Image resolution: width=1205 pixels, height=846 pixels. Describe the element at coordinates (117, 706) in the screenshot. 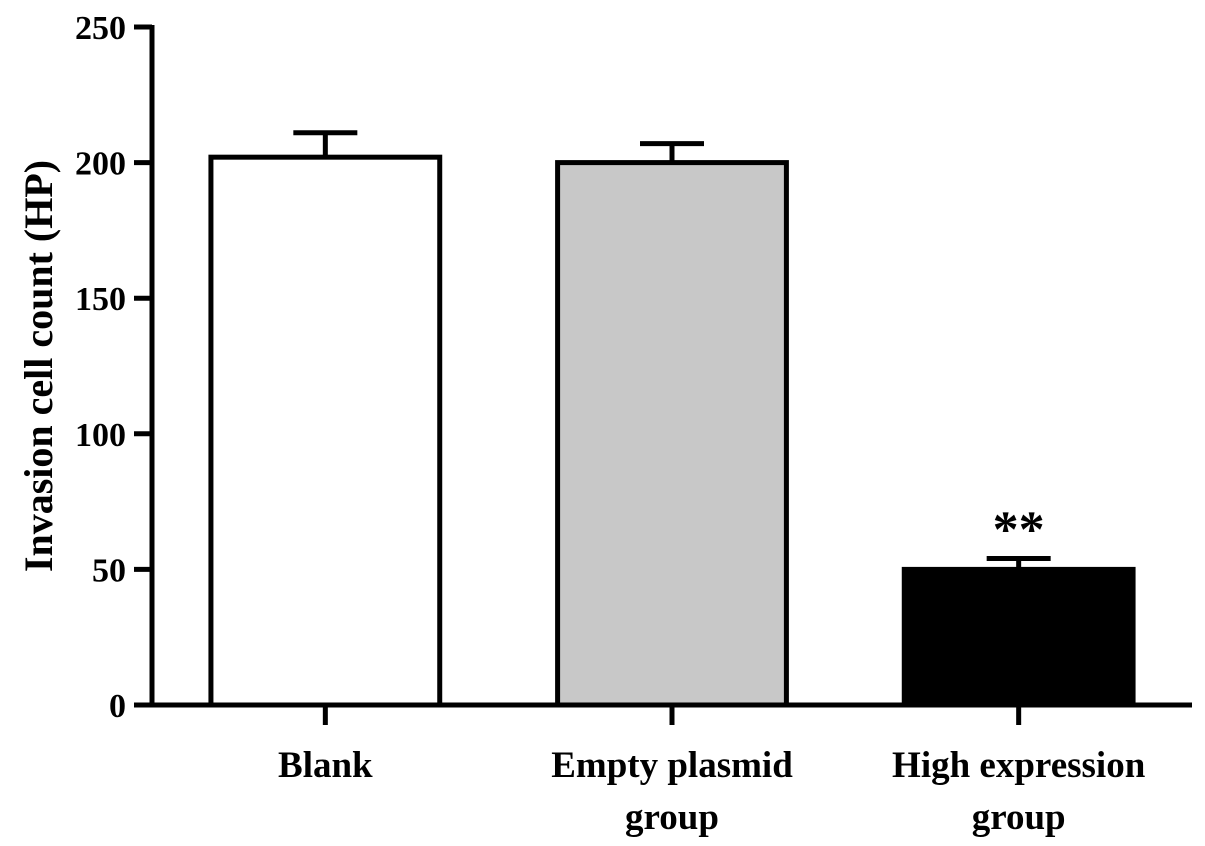

I see `y-tick-label: 0` at that location.